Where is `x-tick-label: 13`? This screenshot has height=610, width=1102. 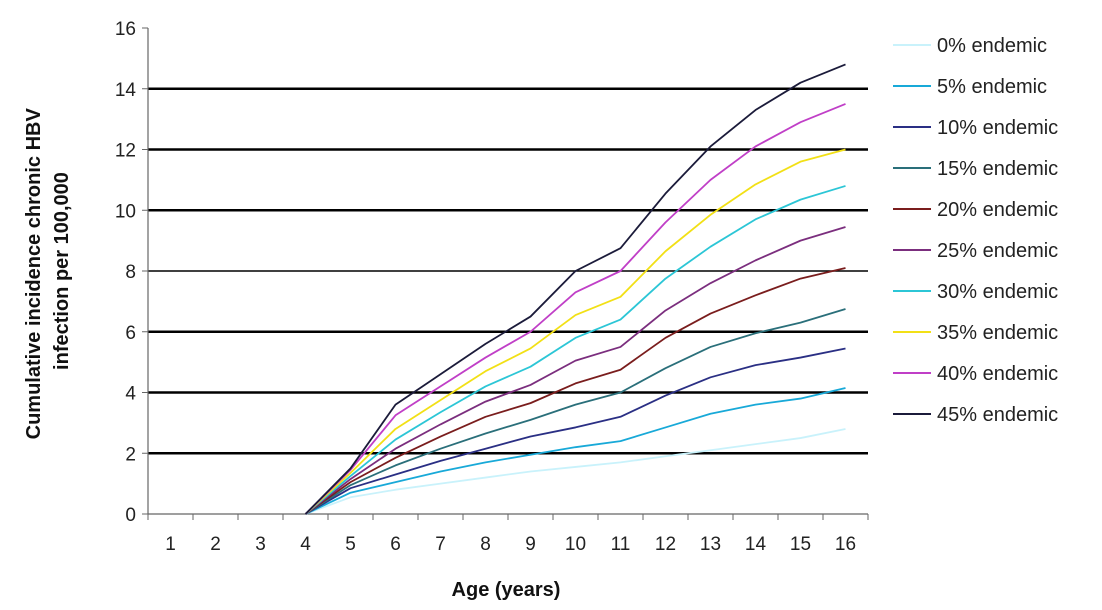
x-tick-label: 13 is located at coordinates (710, 544).